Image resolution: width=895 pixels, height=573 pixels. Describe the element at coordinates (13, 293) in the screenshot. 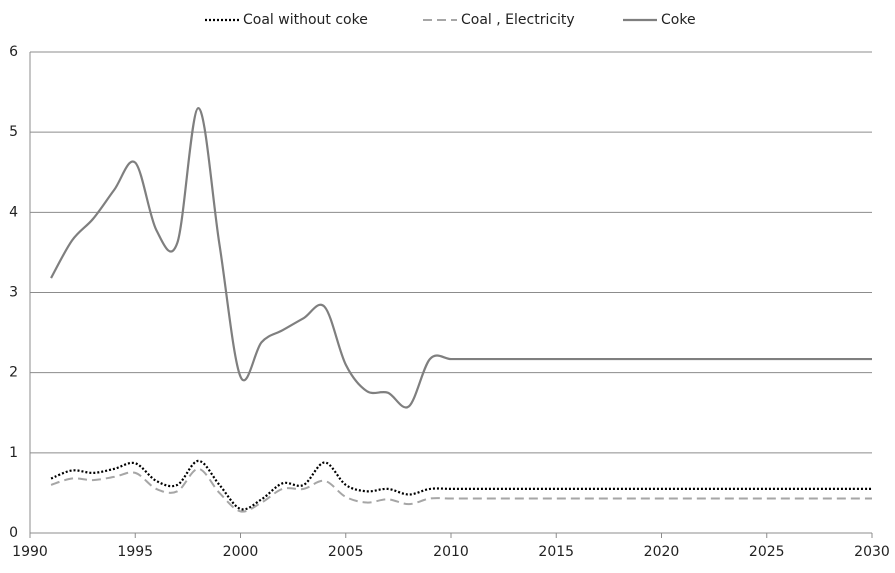

I see `y-tick-label: 3` at that location.